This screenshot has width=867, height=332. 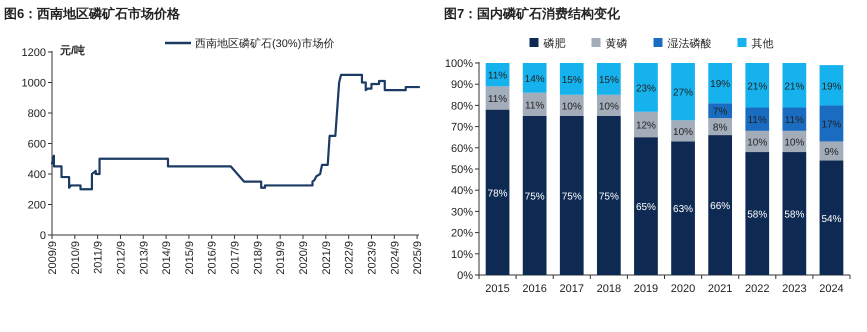 I want to click on data-label: 9%, so click(x=831, y=152).